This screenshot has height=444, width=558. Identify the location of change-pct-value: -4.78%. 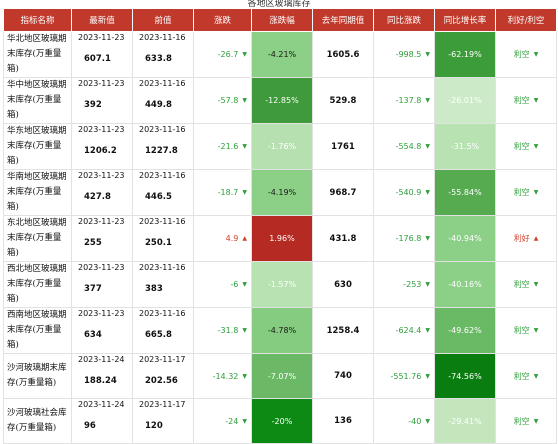
(282, 330).